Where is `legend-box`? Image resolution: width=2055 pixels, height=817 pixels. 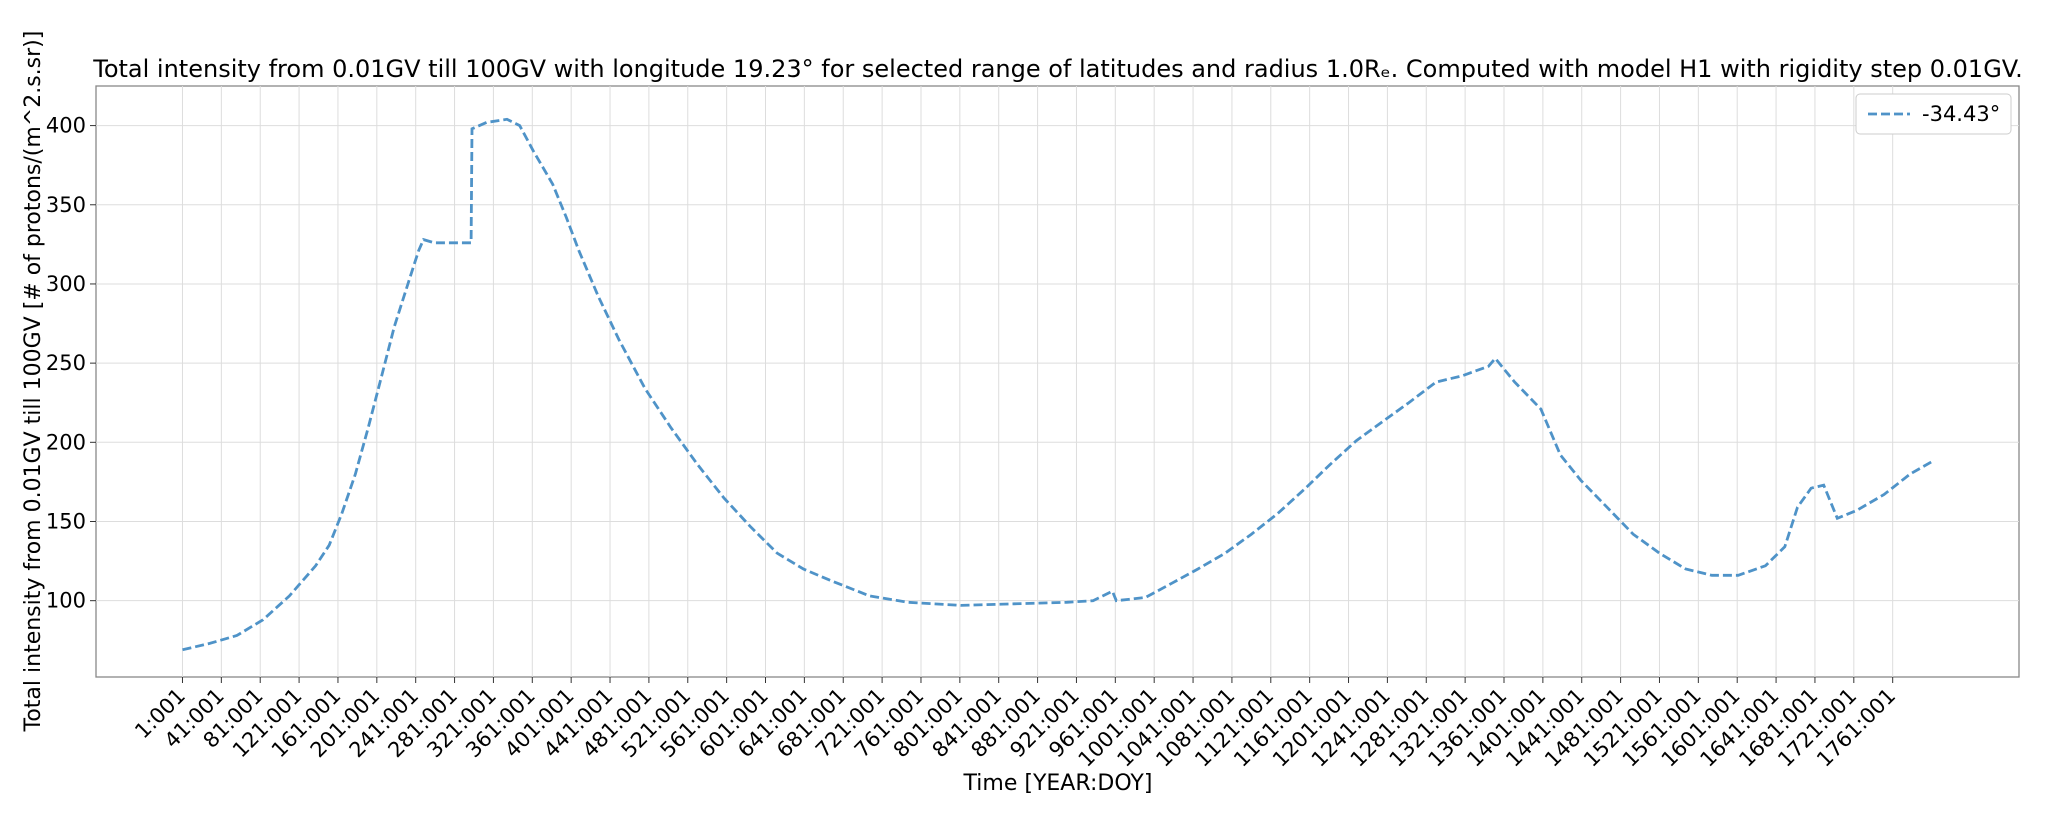
legend-box is located at coordinates (1933, 114).